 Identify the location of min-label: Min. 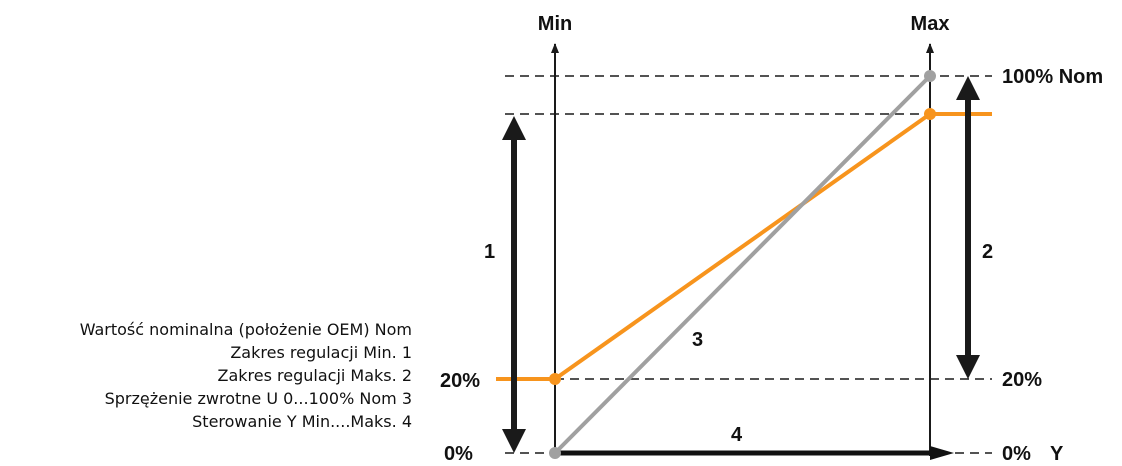
(555, 24).